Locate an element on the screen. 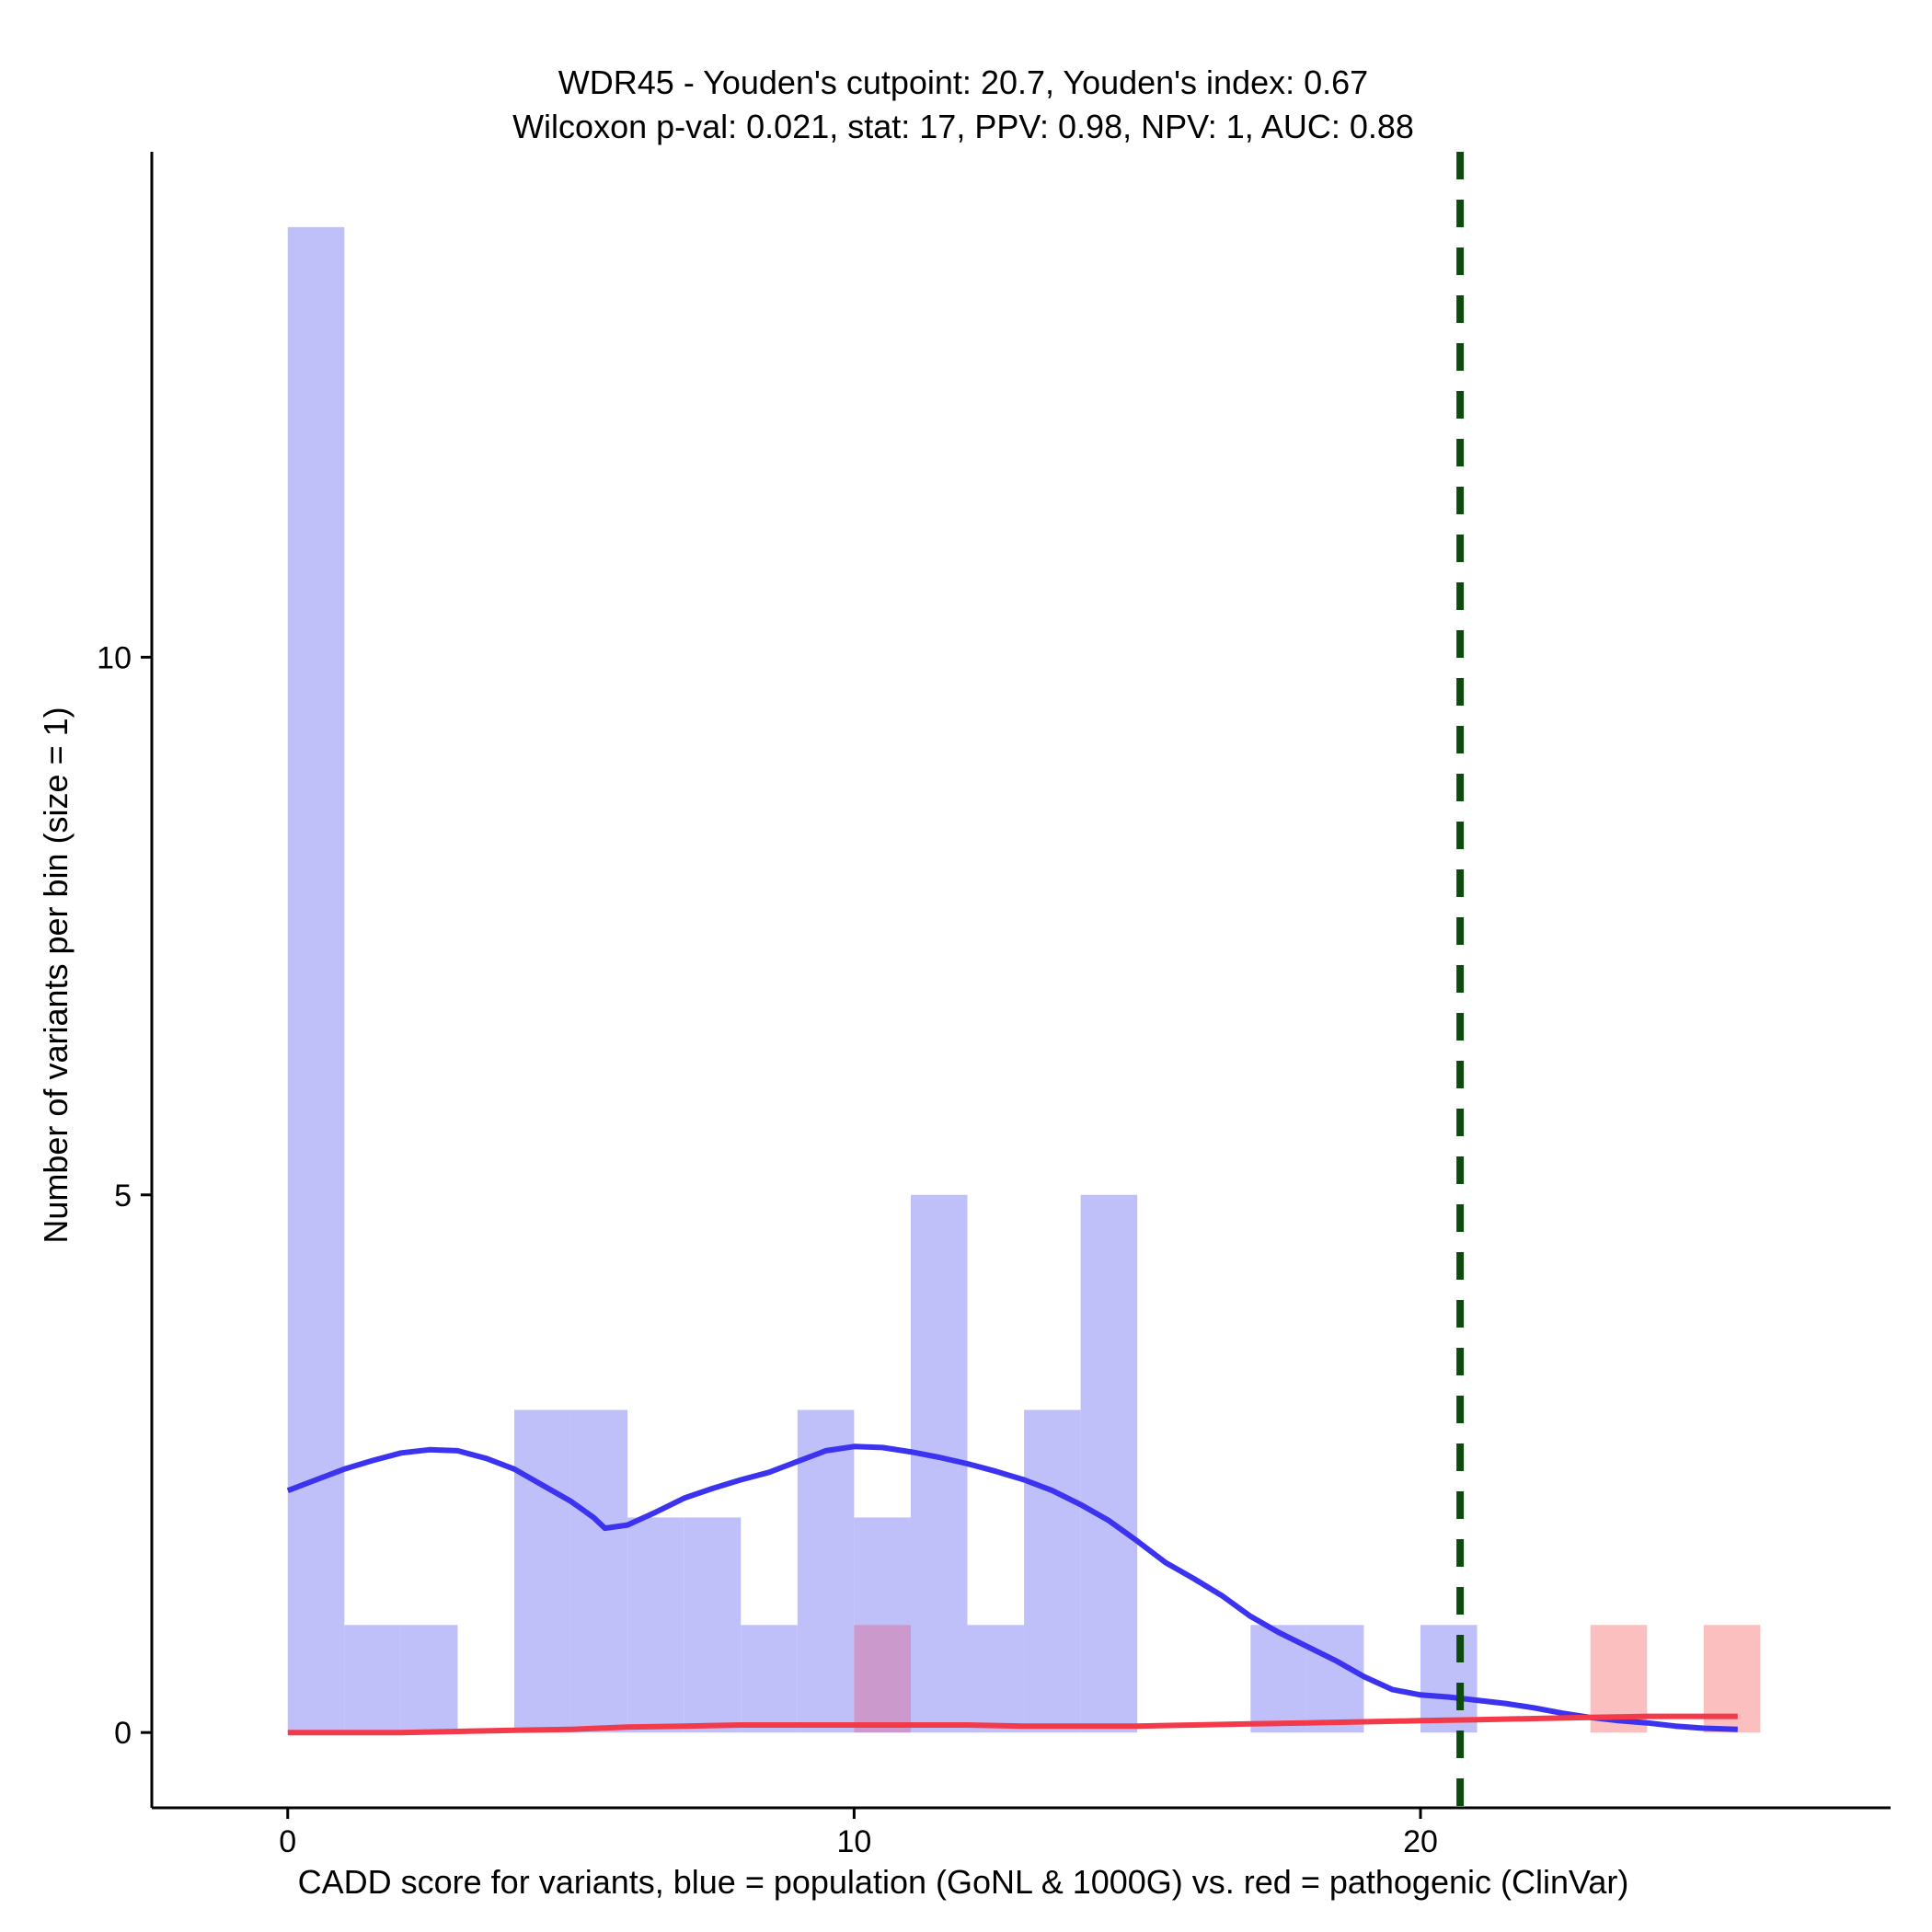 The image size is (1932, 1932). y-tick-label: 5 is located at coordinates (123, 1196).